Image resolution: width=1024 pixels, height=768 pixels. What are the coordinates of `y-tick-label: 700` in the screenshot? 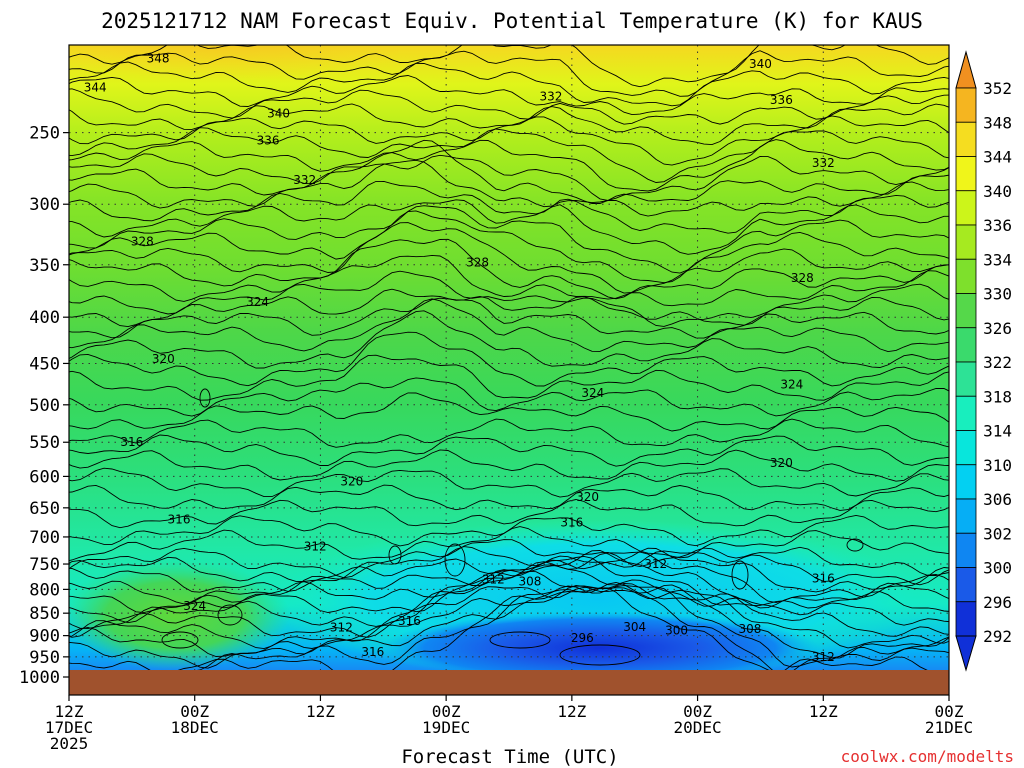 It's located at (44, 538).